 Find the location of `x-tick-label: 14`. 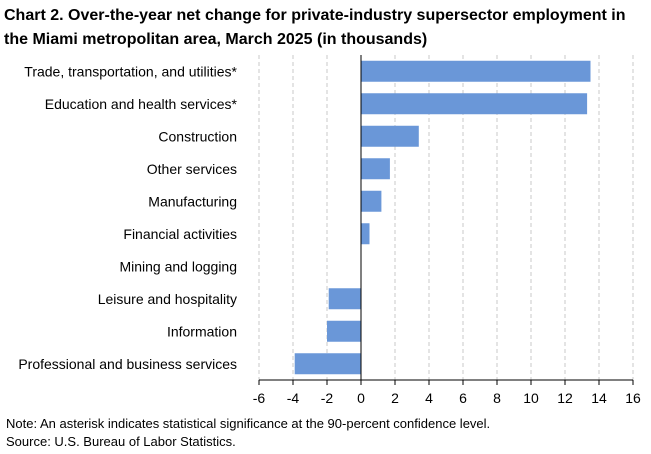

x-tick-label: 14 is located at coordinates (599, 398).